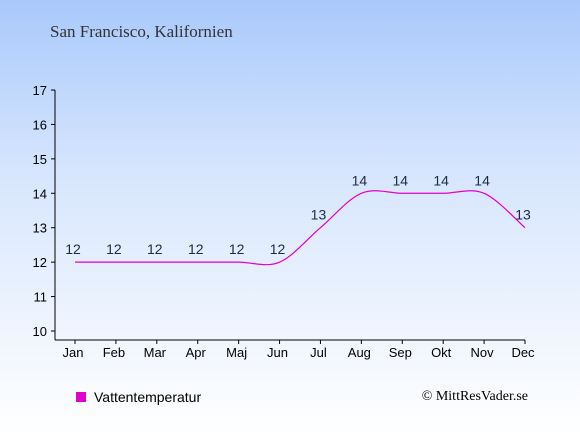  What do you see at coordinates (277, 352) in the screenshot?
I see `x-tick-label: Jun` at bounding box center [277, 352].